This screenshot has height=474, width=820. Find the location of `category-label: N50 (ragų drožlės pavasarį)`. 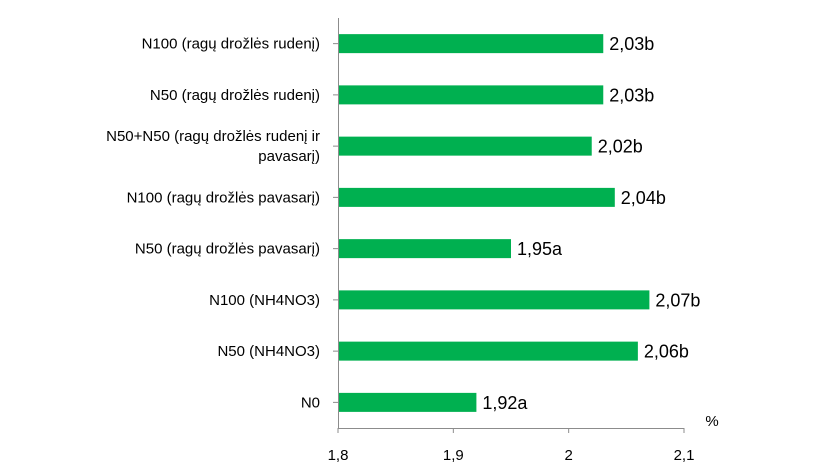

category-label: N50 (ragų drožlės pavasarį) is located at coordinates (227, 249).